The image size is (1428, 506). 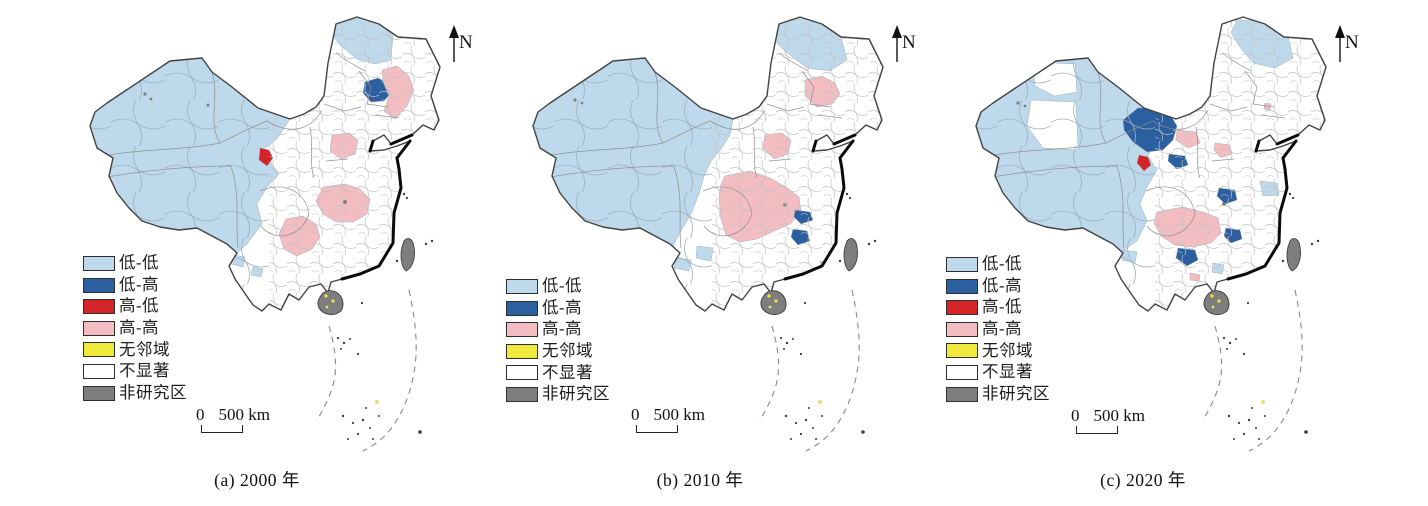 I want to click on caption-panel-c: (c) 2020 年, so click(x=1143, y=480).